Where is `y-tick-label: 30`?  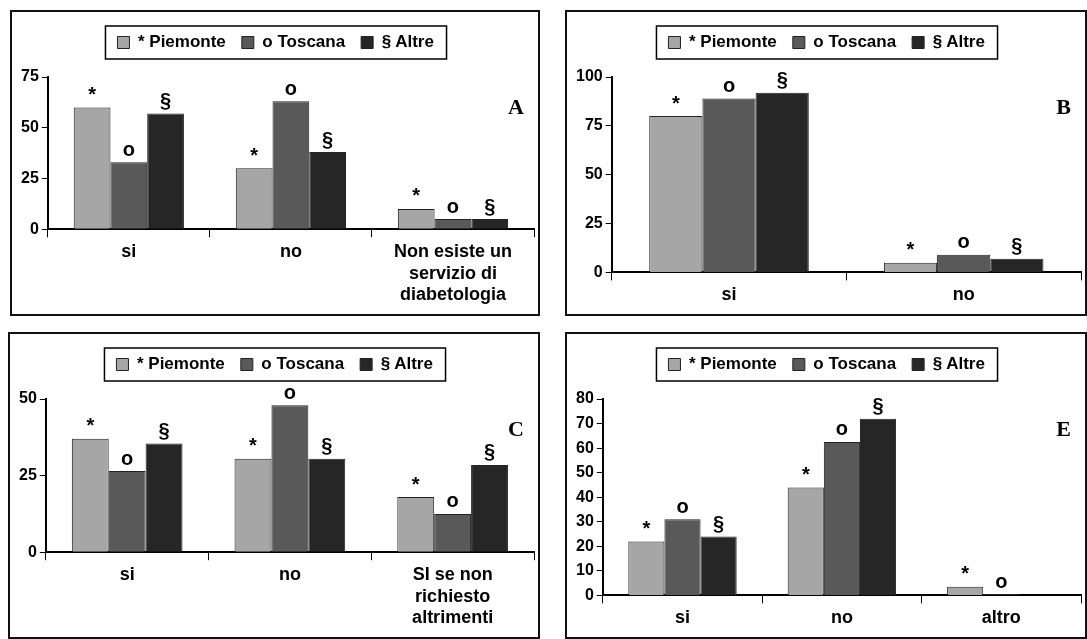
y-tick-label: 30 is located at coordinates (585, 521).